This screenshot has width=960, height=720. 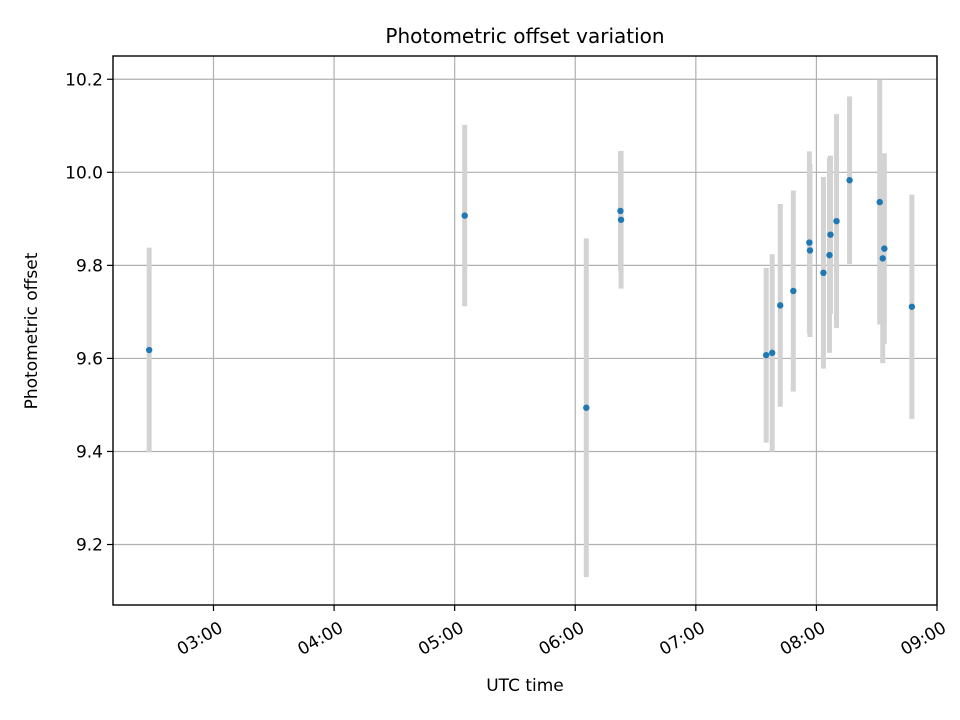 I want to click on y-axis-label: Photometric offset, so click(x=32, y=330).